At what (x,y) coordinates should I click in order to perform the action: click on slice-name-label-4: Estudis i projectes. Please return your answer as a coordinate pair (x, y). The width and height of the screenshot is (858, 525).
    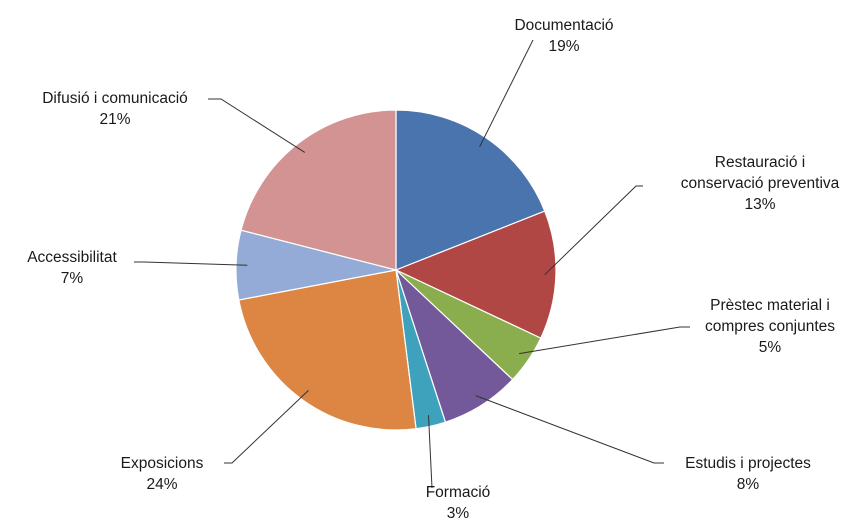
    Looking at the image, I should click on (748, 463).